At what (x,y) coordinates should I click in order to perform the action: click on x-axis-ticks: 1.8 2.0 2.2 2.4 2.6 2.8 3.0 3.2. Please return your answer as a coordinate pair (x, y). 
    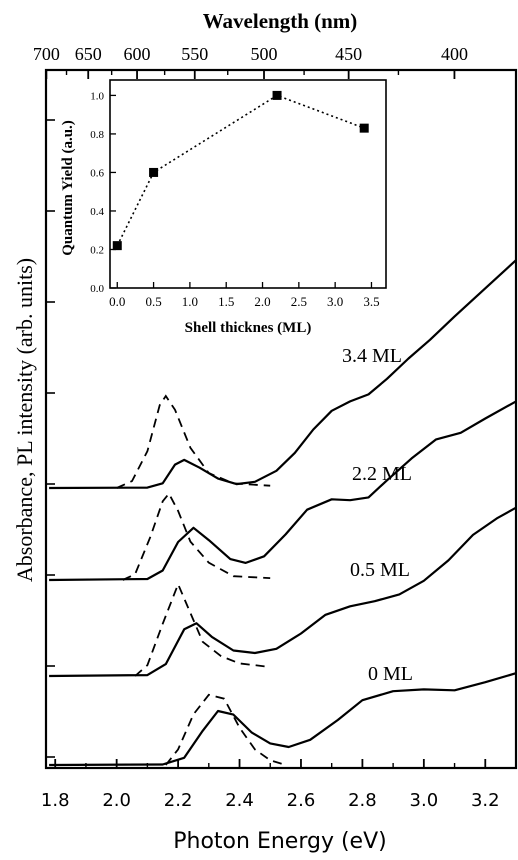
    Looking at the image, I should click on (270, 785).